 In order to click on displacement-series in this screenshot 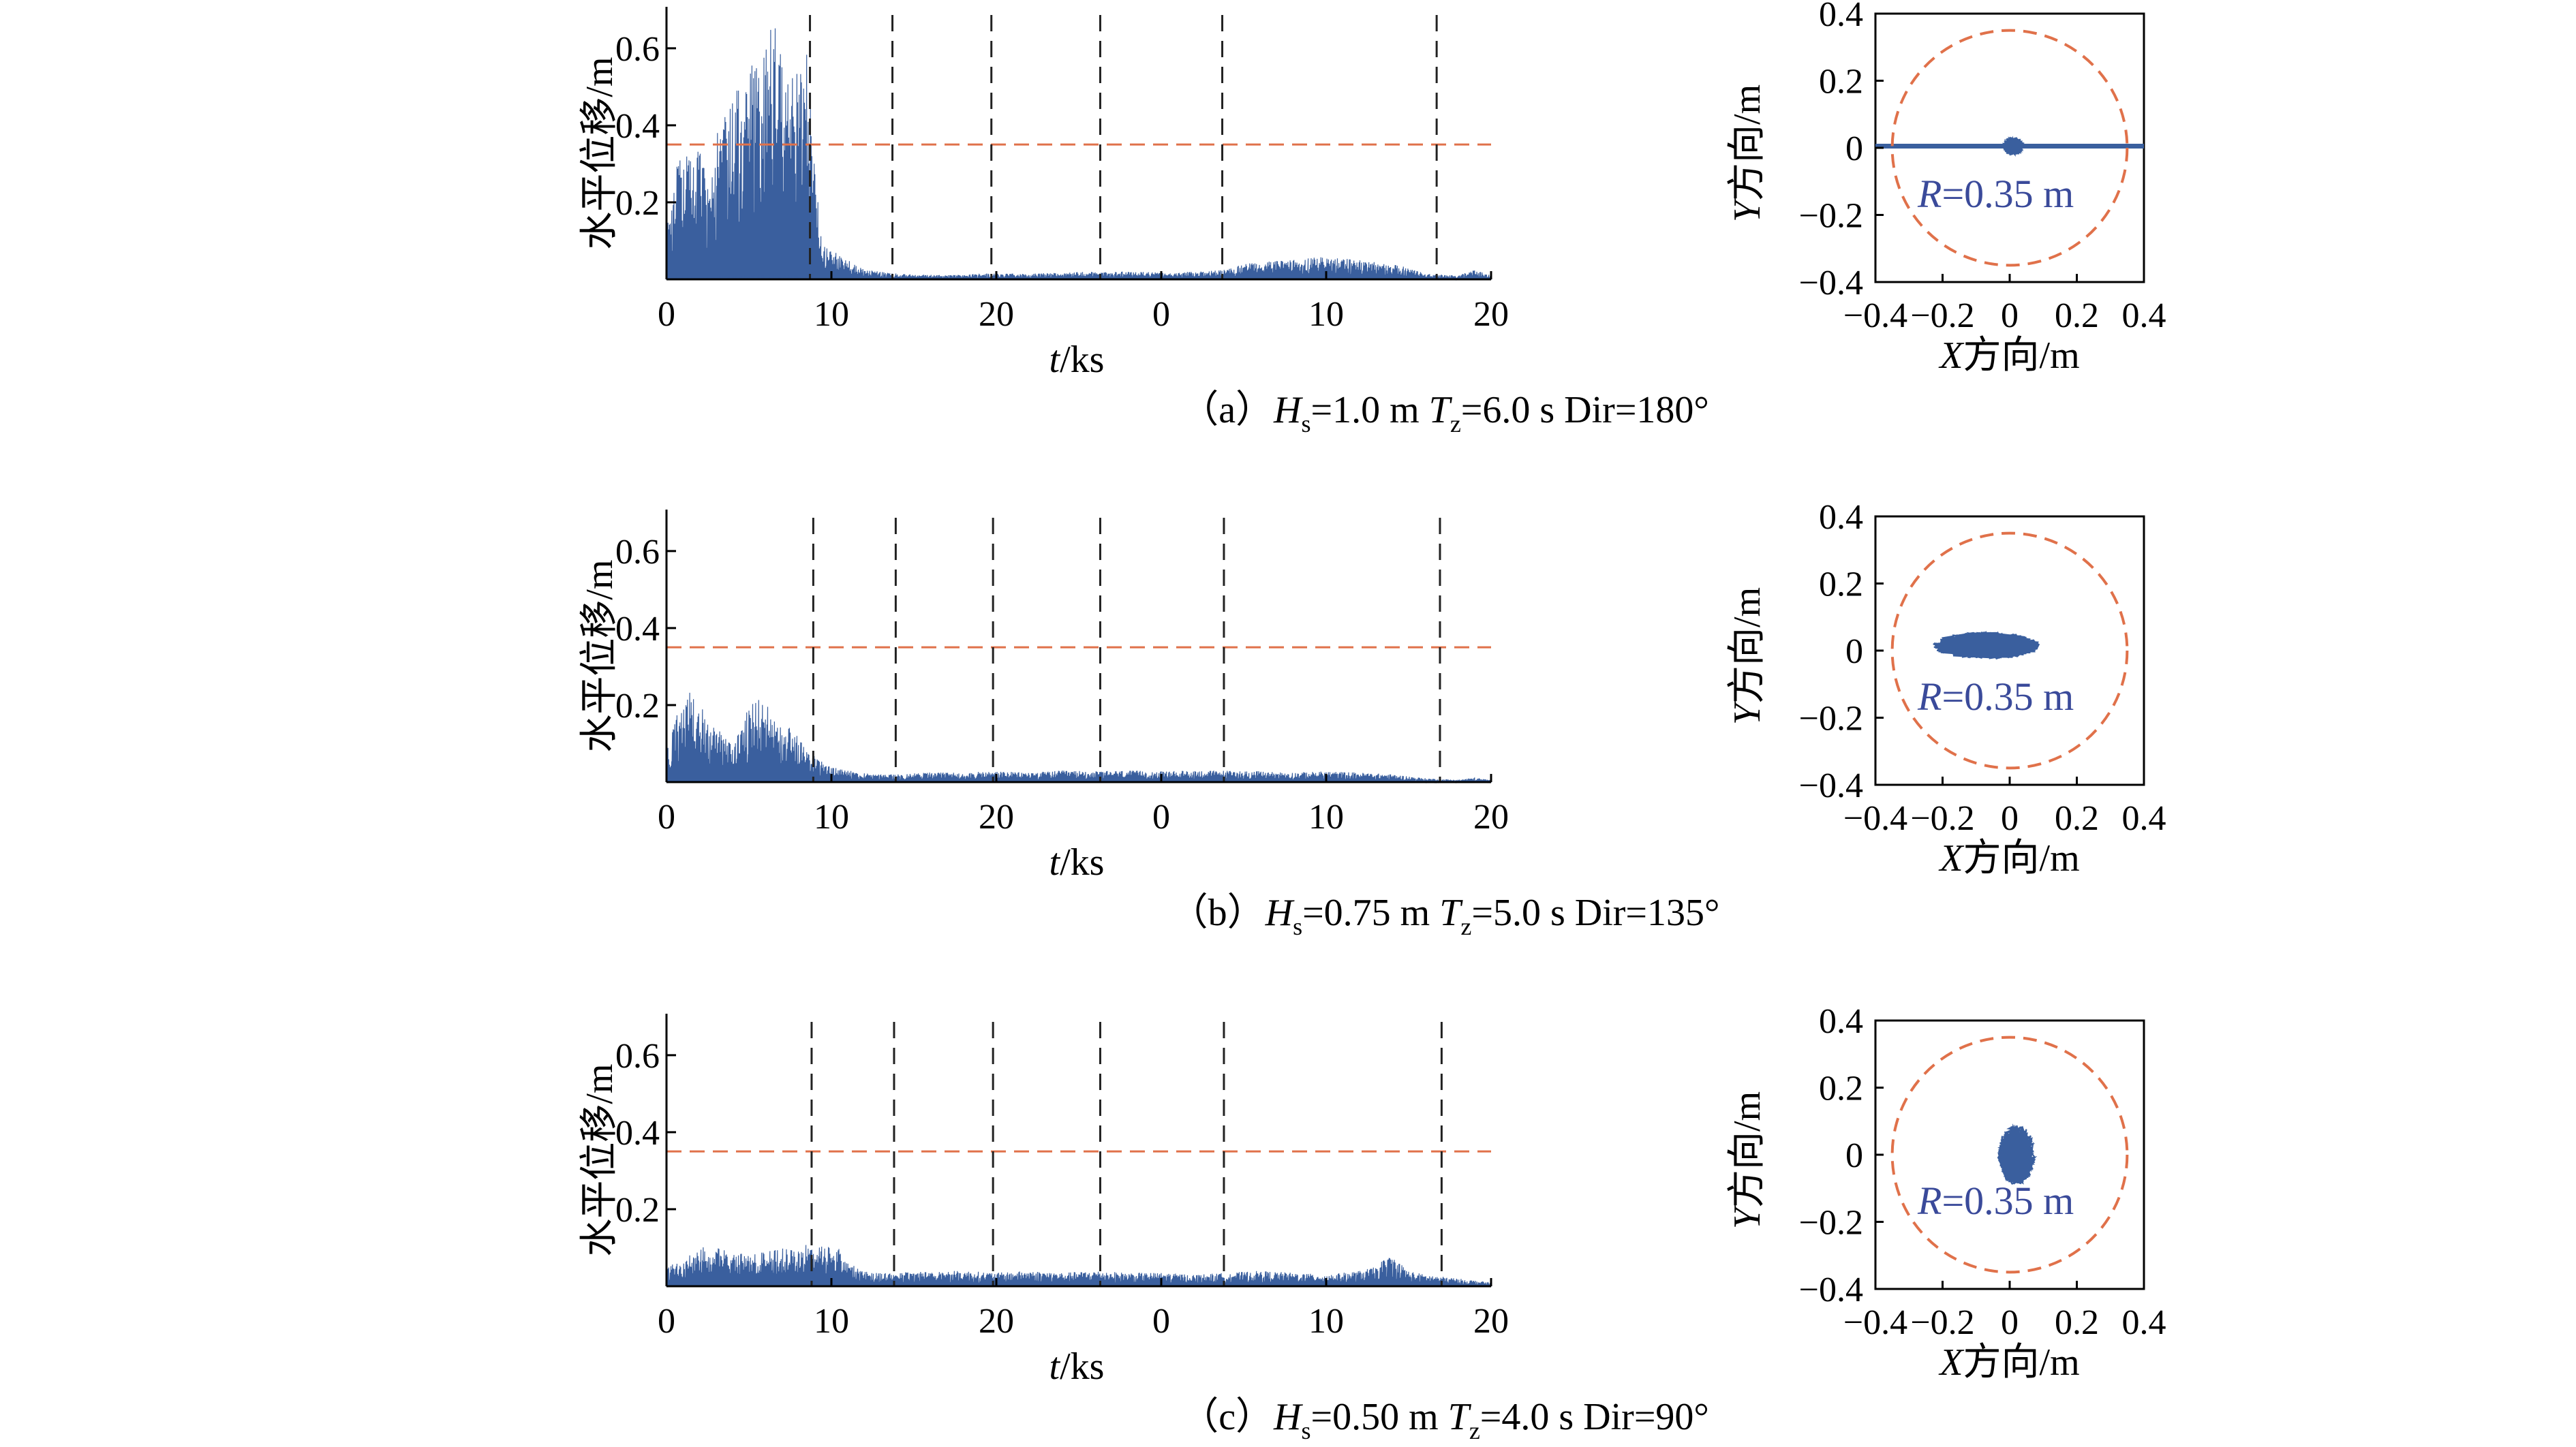, I will do `click(1079, 1266)`.